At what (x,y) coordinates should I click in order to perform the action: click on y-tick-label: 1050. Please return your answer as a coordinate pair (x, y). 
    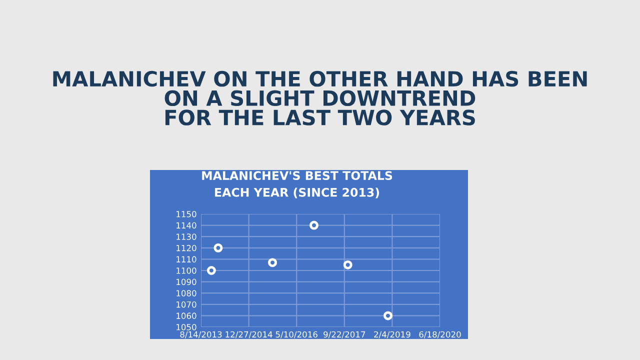
    Looking at the image, I should click on (186, 327).